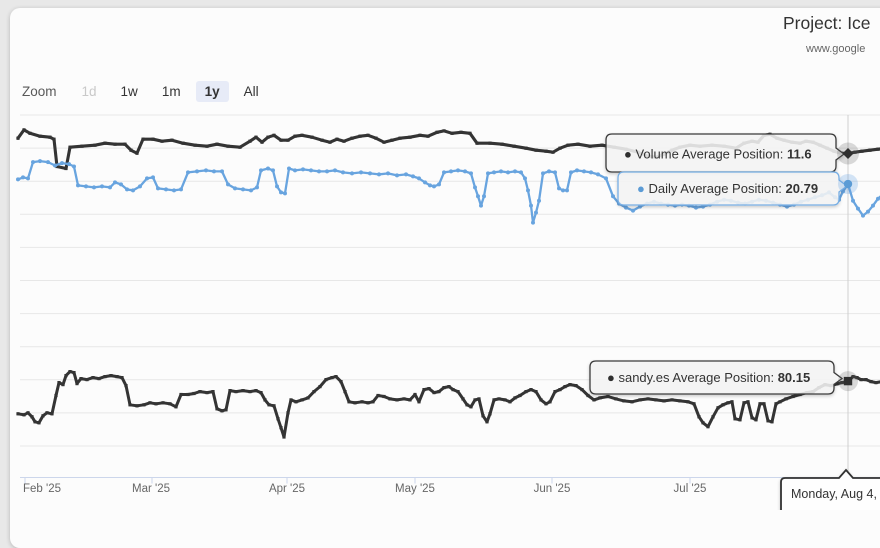 Image resolution: width=880 pixels, height=548 pixels. Describe the element at coordinates (129, 91) in the screenshot. I see `range-button-1w: 1w` at that location.